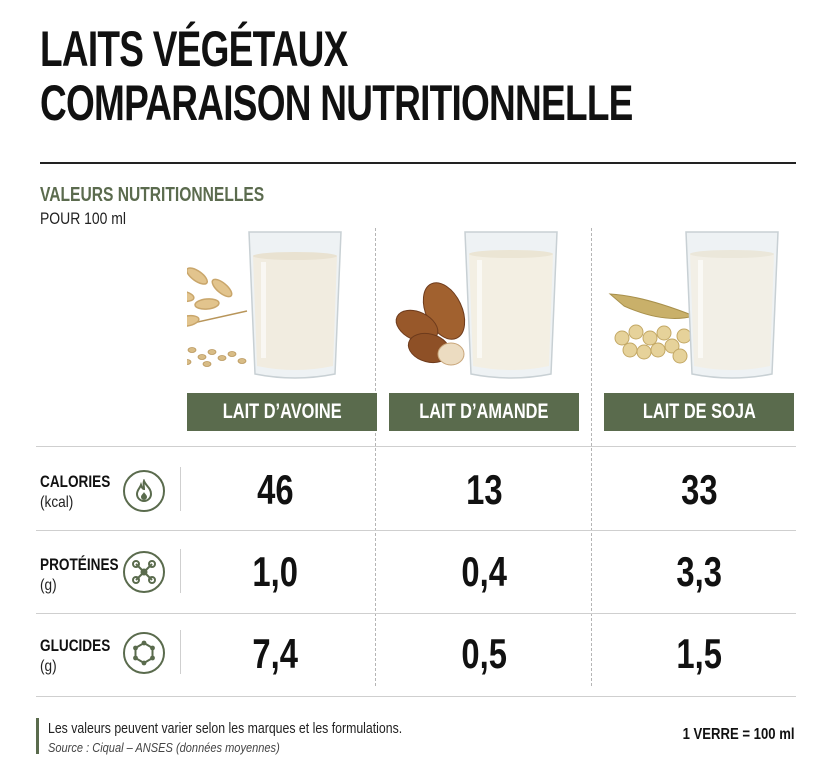 This screenshot has height=768, width=833. What do you see at coordinates (79, 574) in the screenshot?
I see `row-label-proteines: PROTÉINES (g)` at bounding box center [79, 574].